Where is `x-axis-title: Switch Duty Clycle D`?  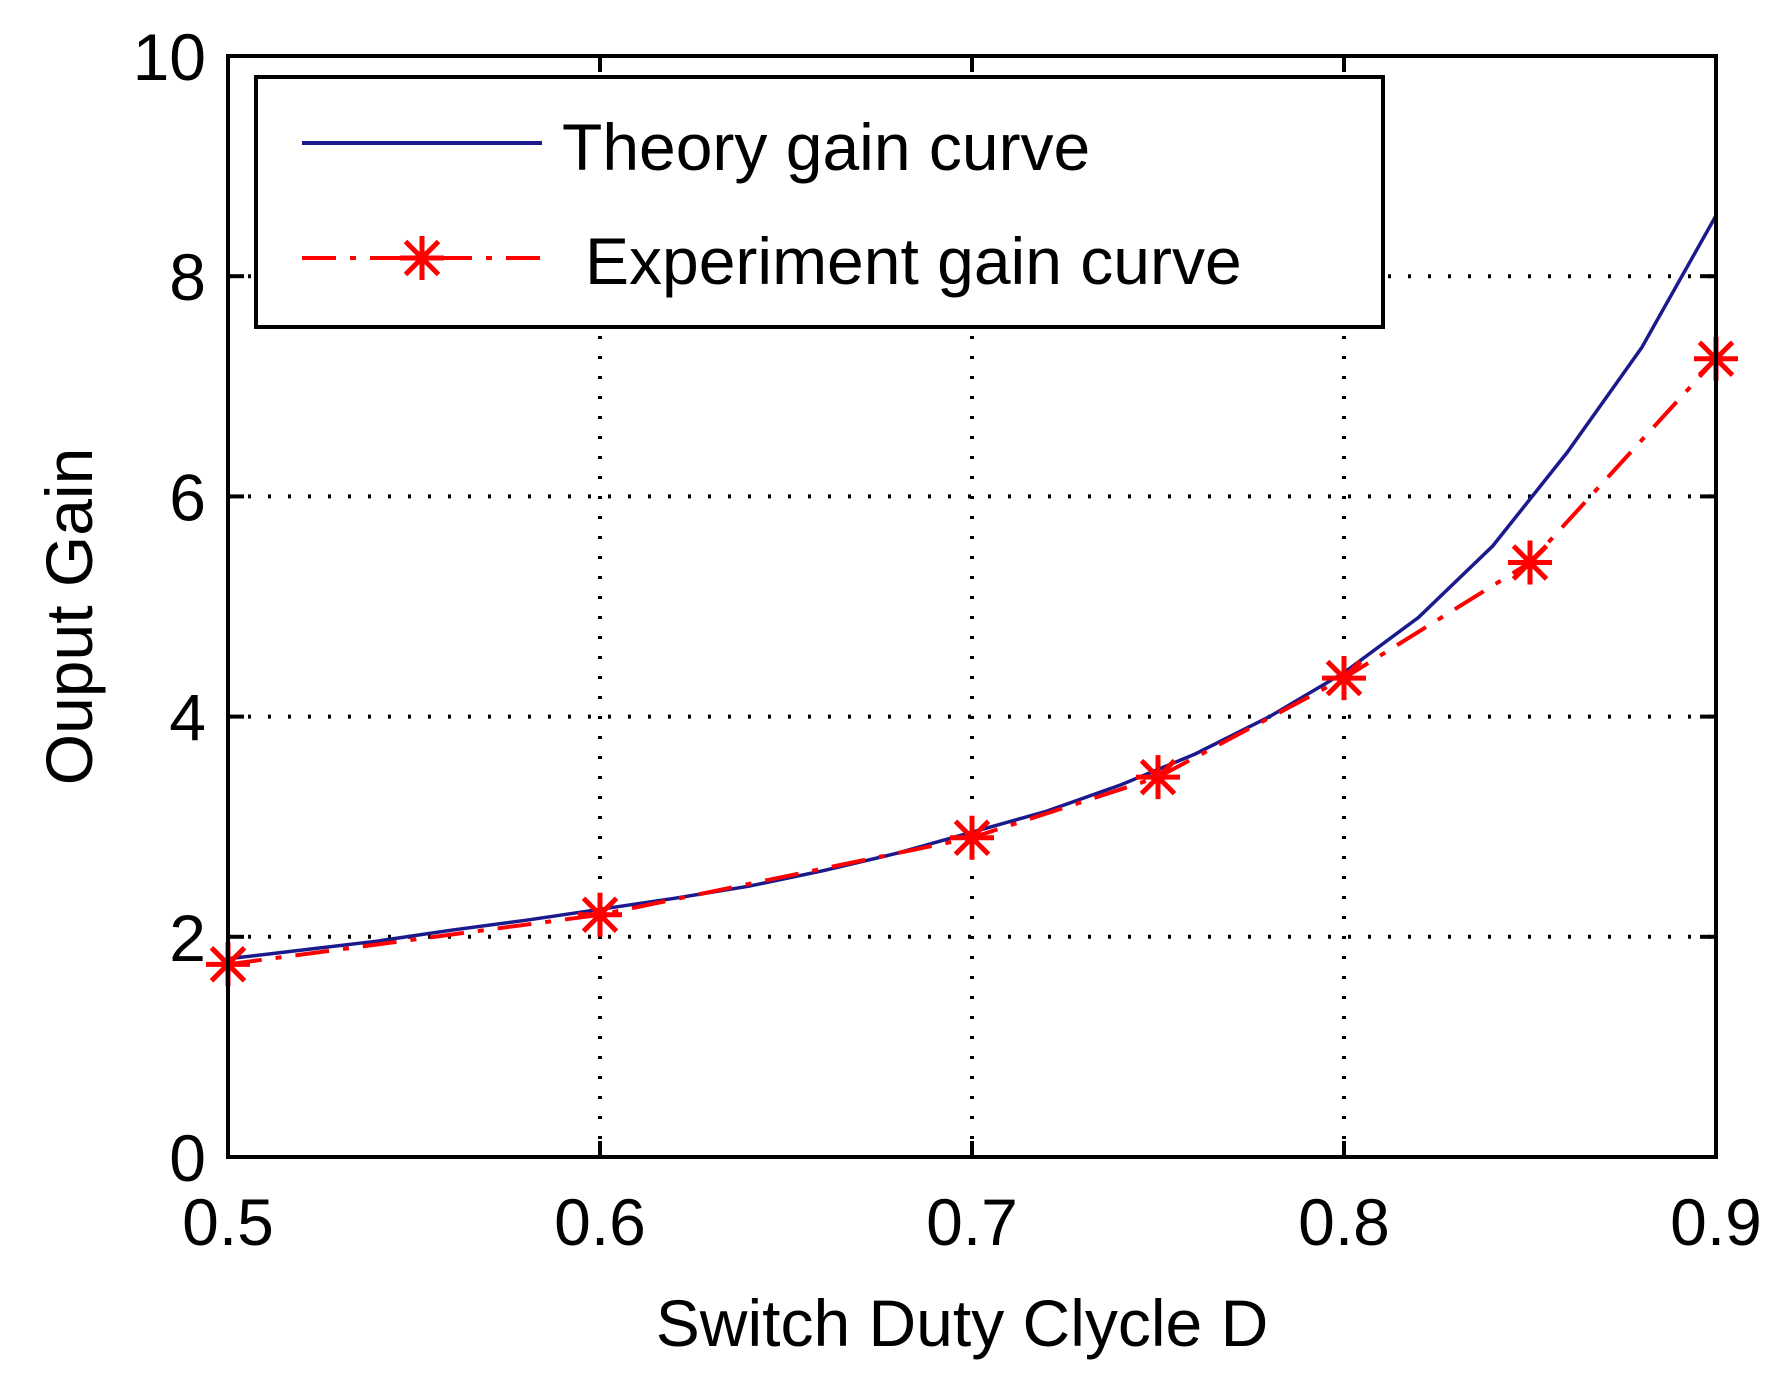
x-axis-title: Switch Duty Clycle D is located at coordinates (962, 1323).